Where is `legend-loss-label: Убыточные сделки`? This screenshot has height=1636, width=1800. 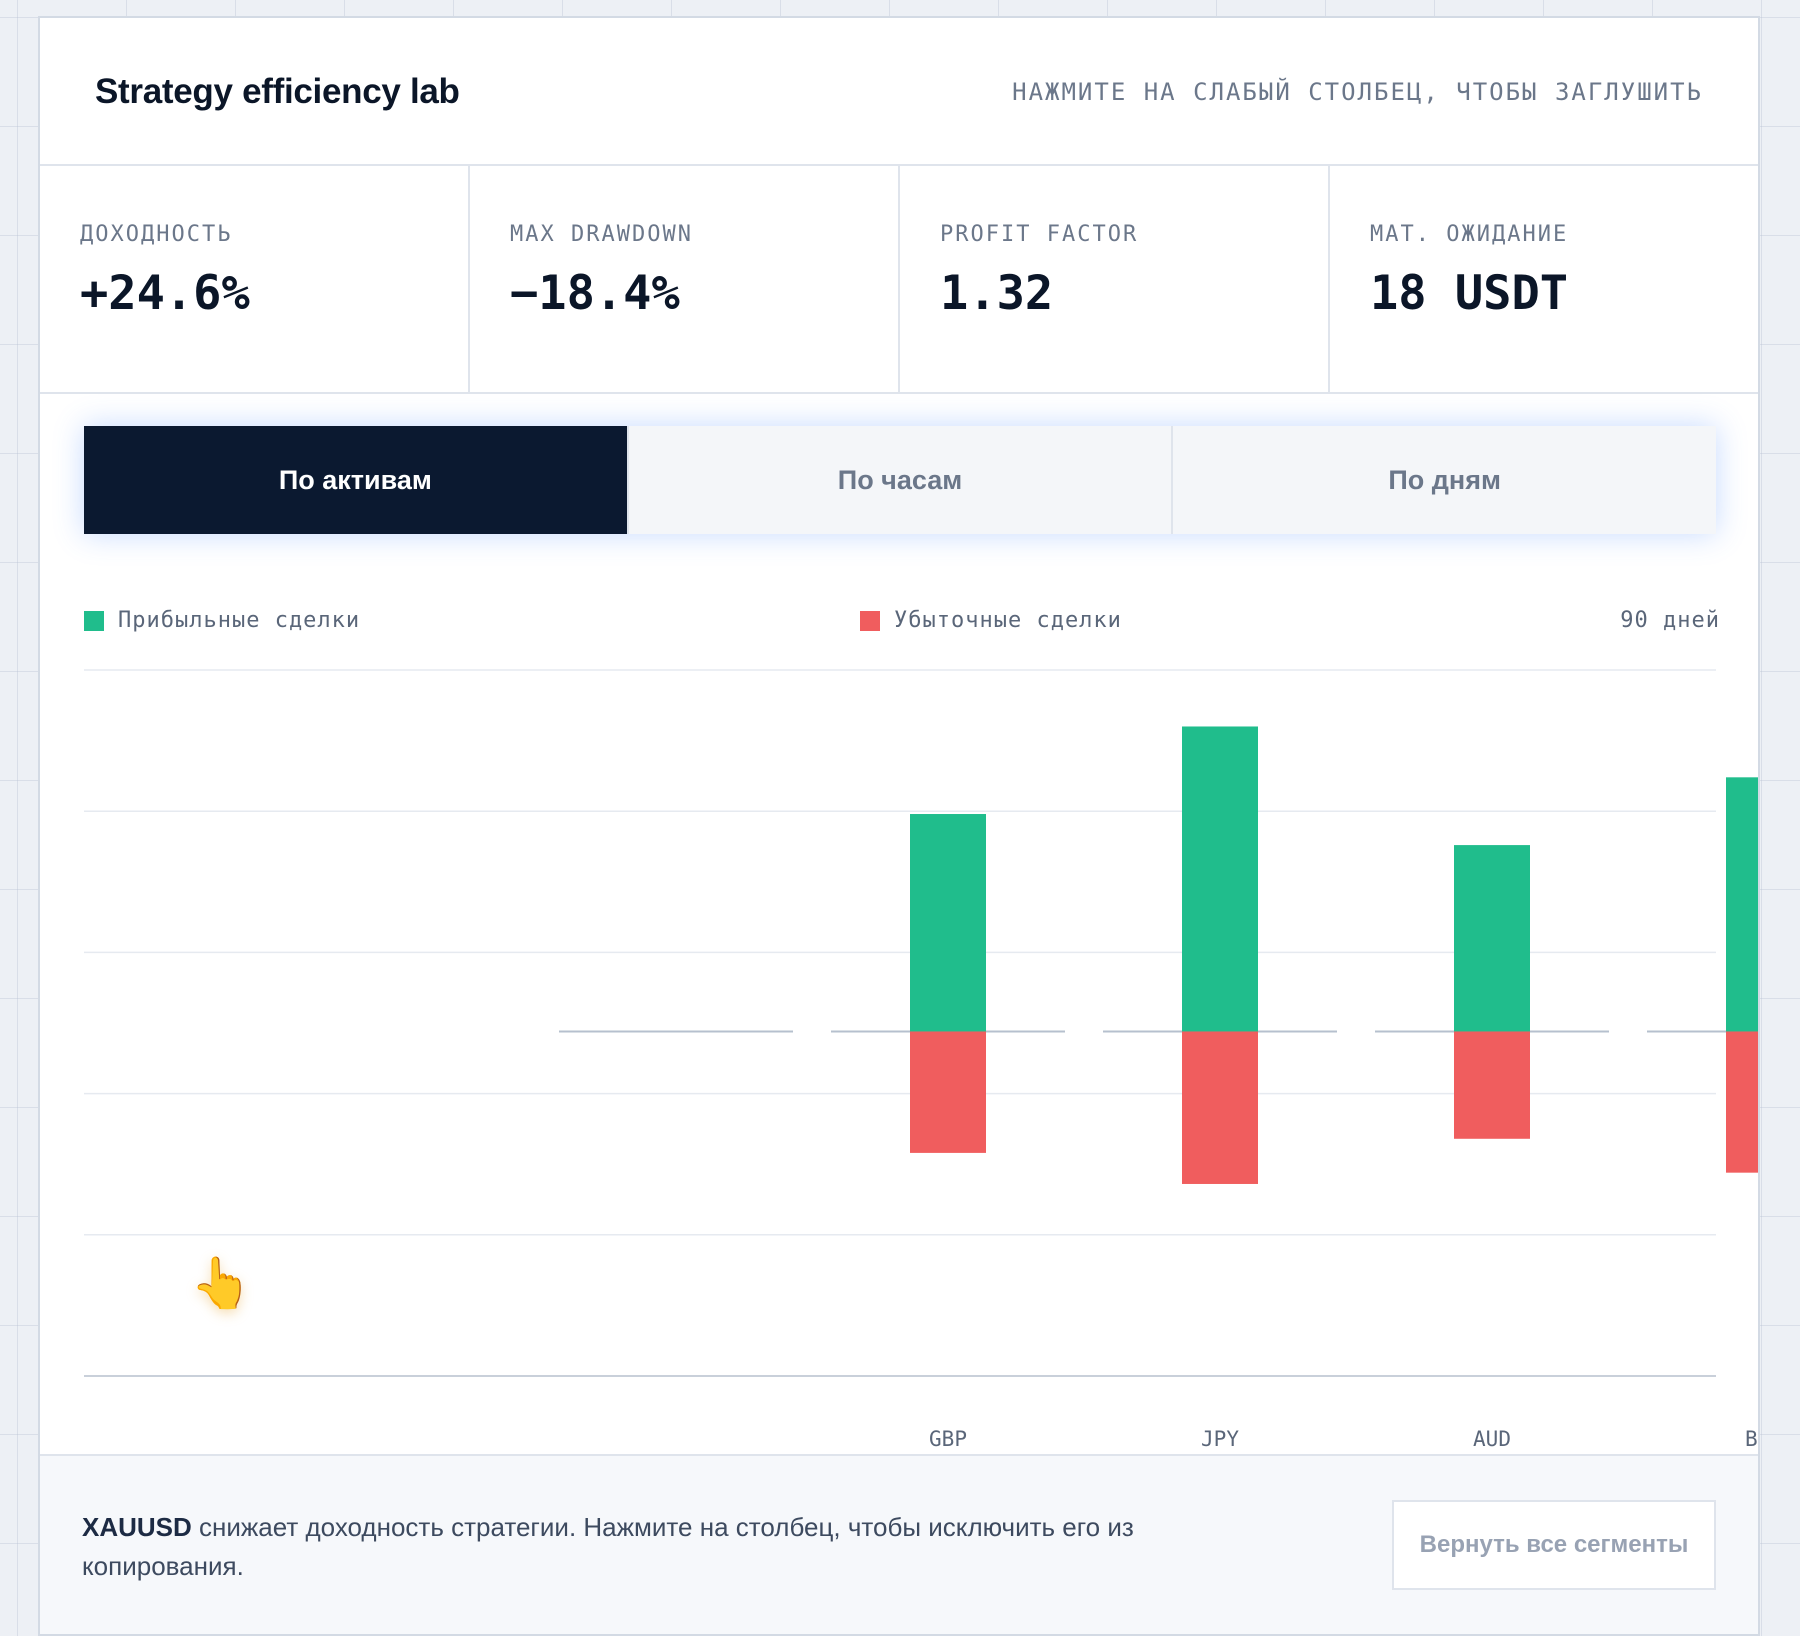
legend-loss-label: Убыточные сделки is located at coordinates (1008, 620).